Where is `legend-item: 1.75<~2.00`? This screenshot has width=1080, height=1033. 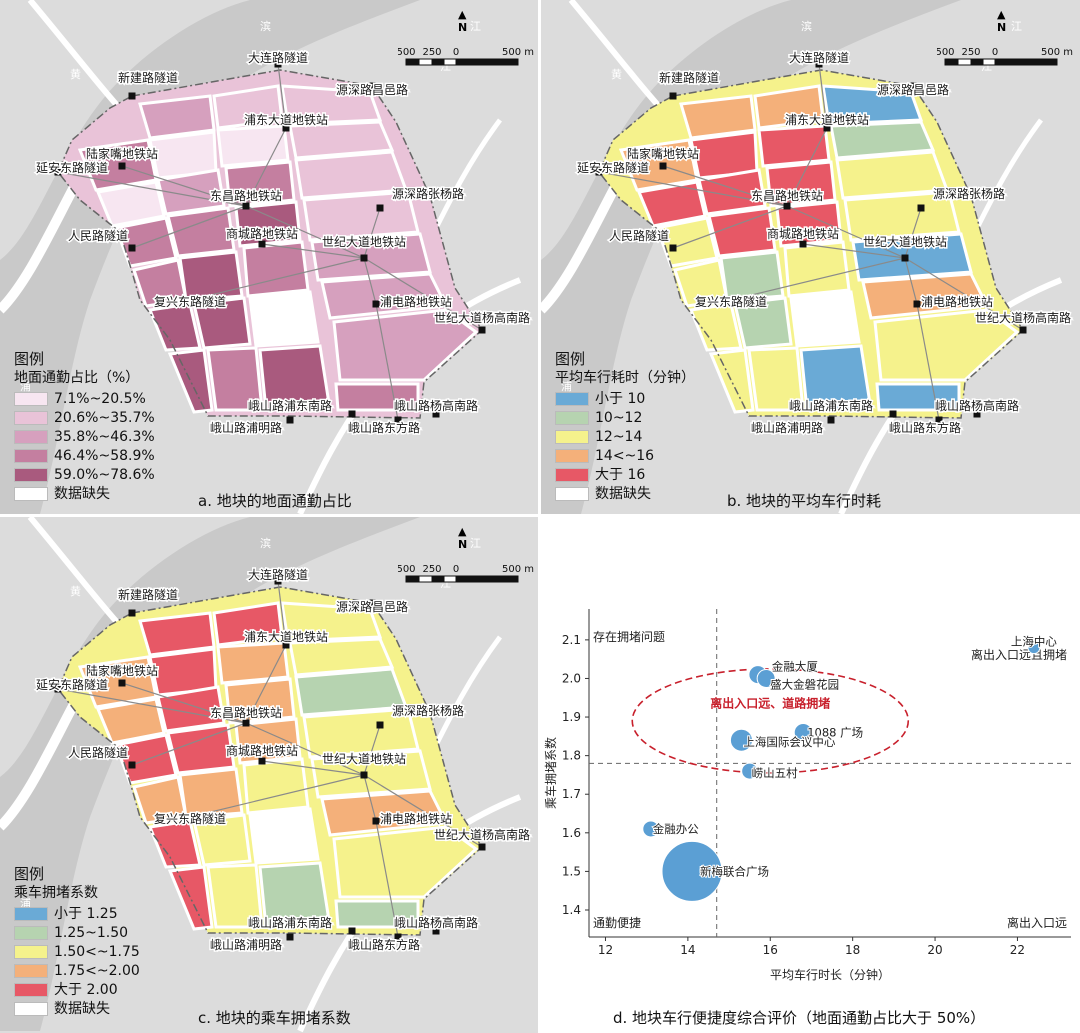 legend-item: 1.75<~2.00 is located at coordinates (77, 970).